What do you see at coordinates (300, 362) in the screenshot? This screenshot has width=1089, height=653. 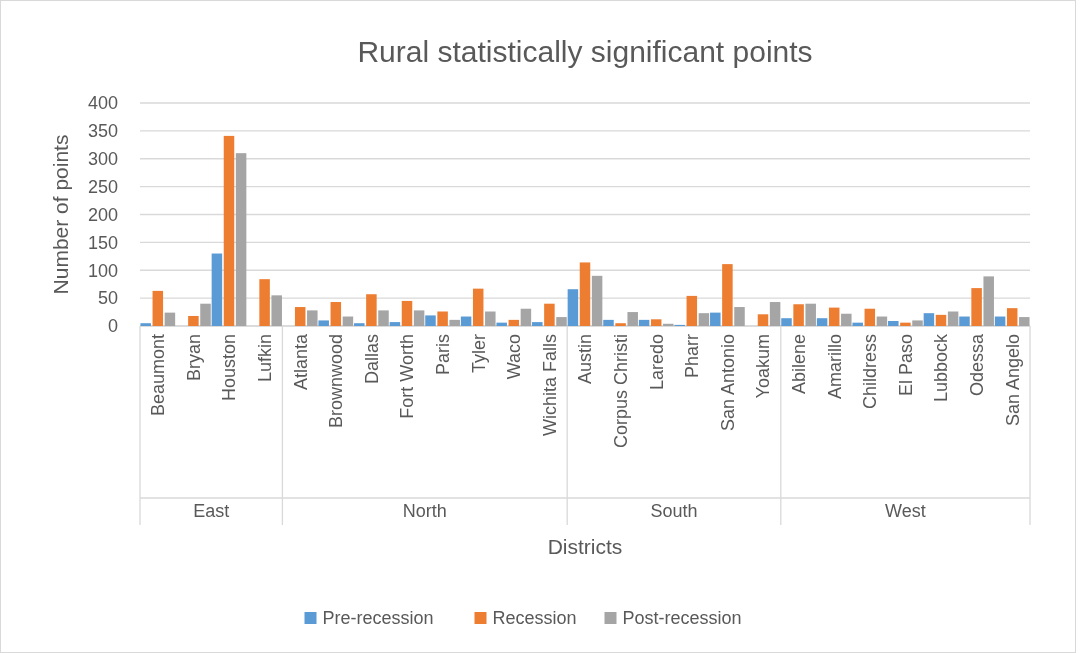 I see `x-tick-label: Atlanta` at bounding box center [300, 362].